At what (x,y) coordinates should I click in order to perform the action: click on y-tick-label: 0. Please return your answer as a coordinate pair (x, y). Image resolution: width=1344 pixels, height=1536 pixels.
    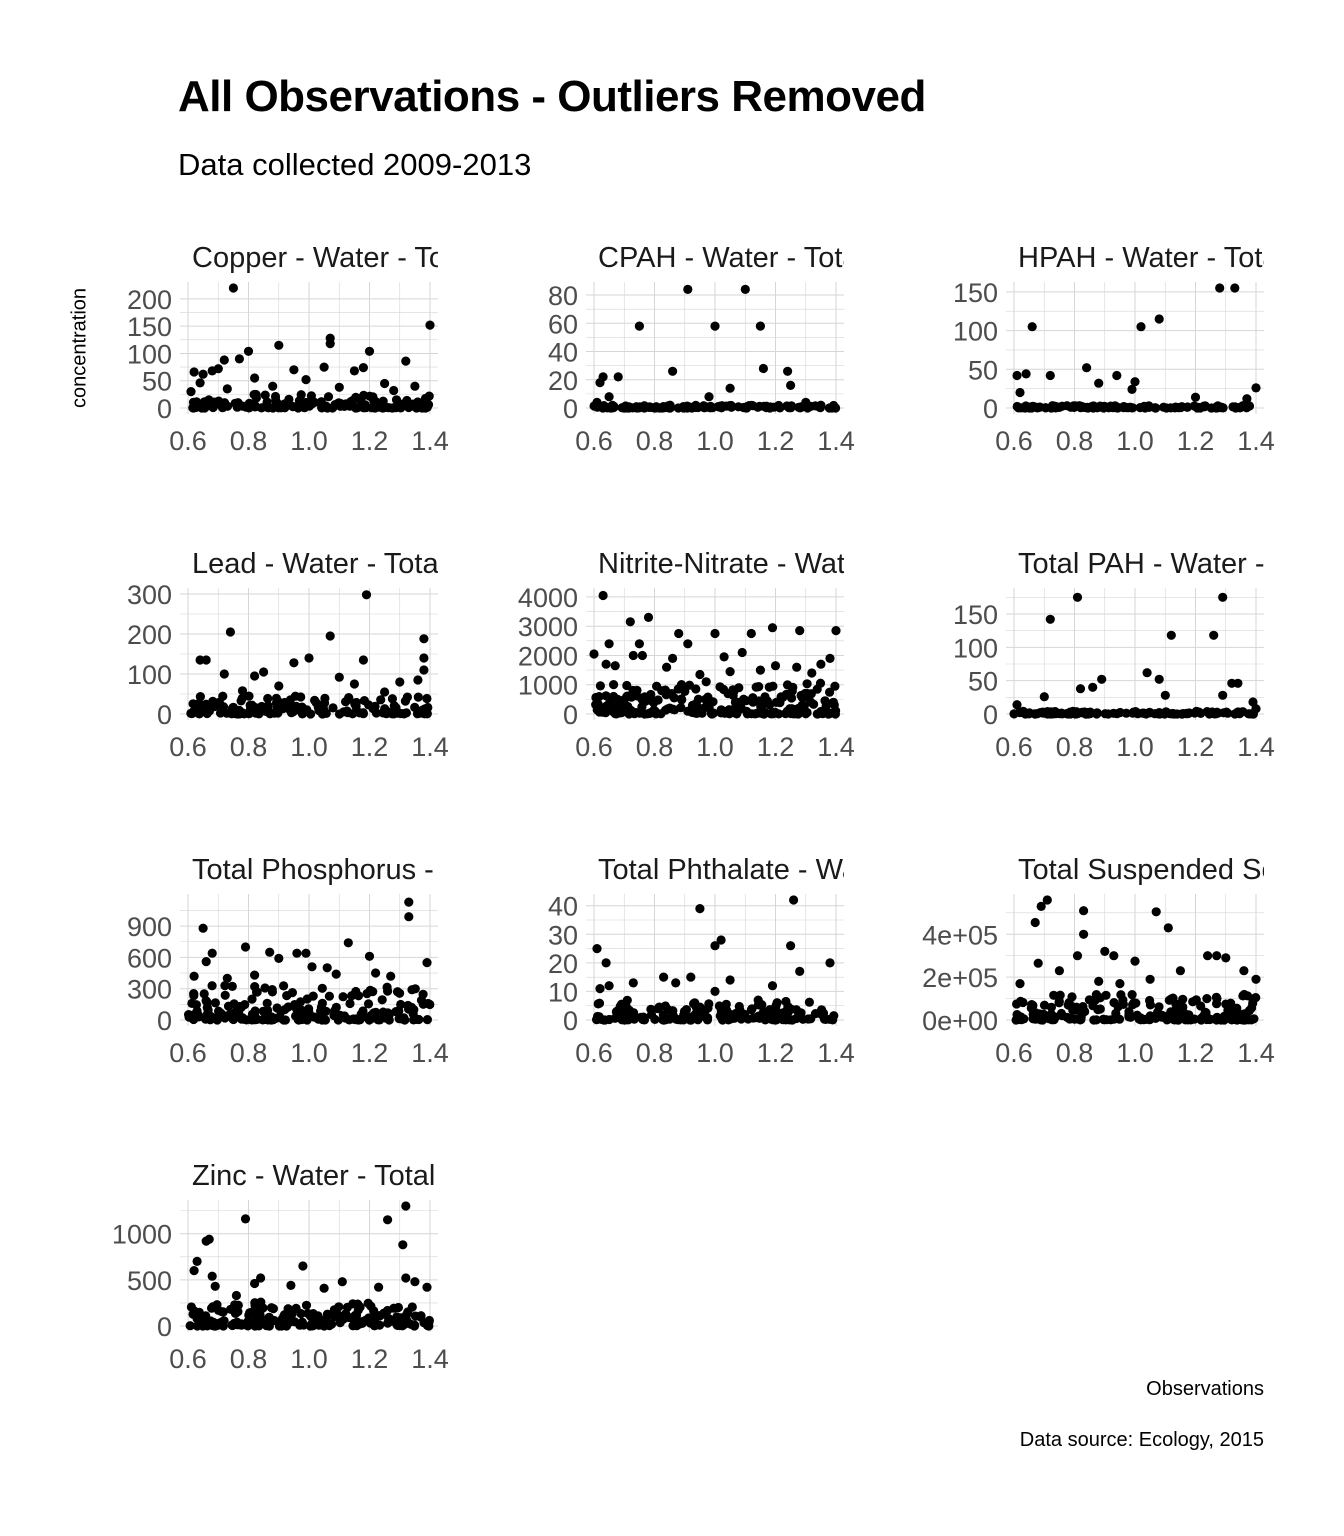
    Looking at the image, I should click on (570, 1021).